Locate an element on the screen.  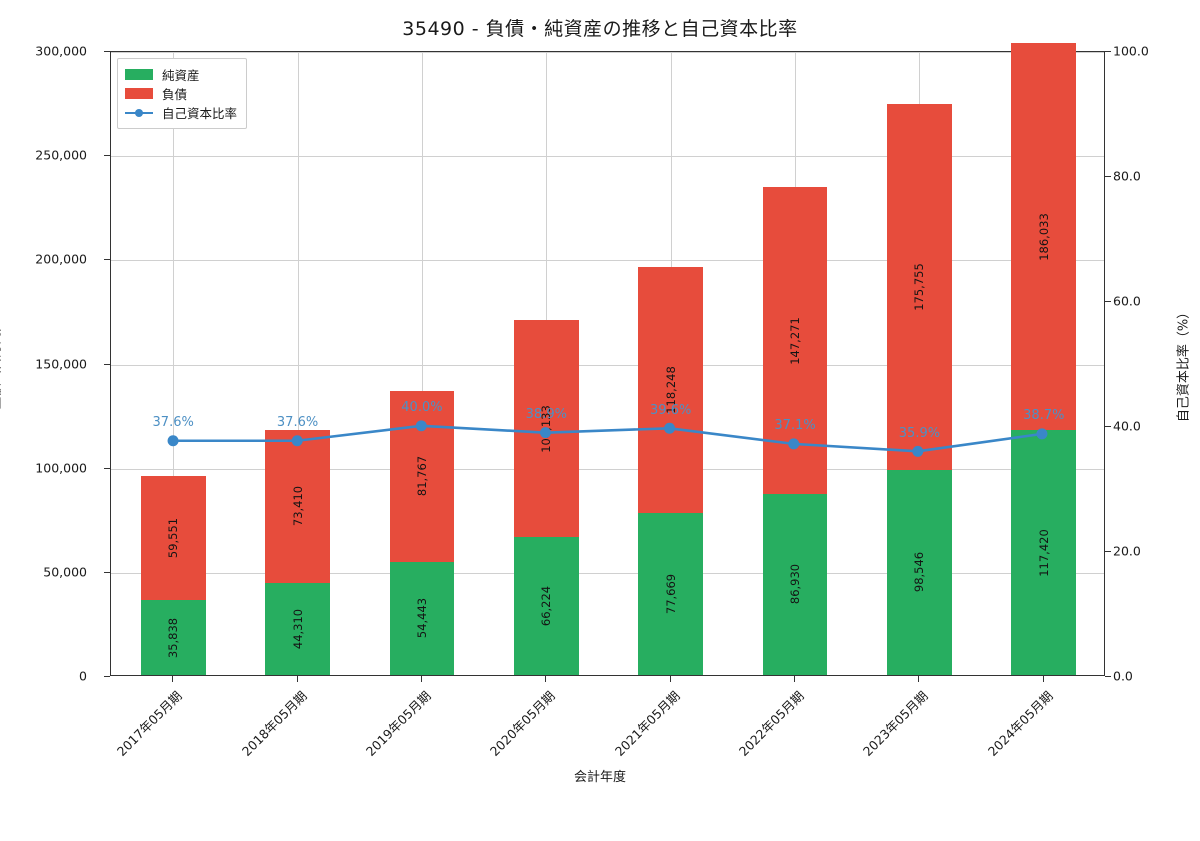
bar-group: 54,443 81,767 is located at coordinates (422, 533).